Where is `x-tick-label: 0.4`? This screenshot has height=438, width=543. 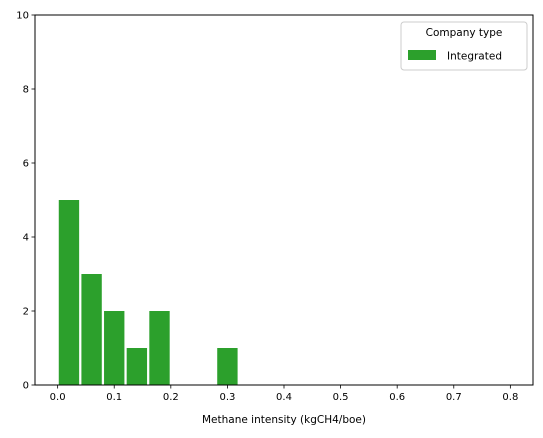 x-tick-label: 0.4 is located at coordinates (284, 397).